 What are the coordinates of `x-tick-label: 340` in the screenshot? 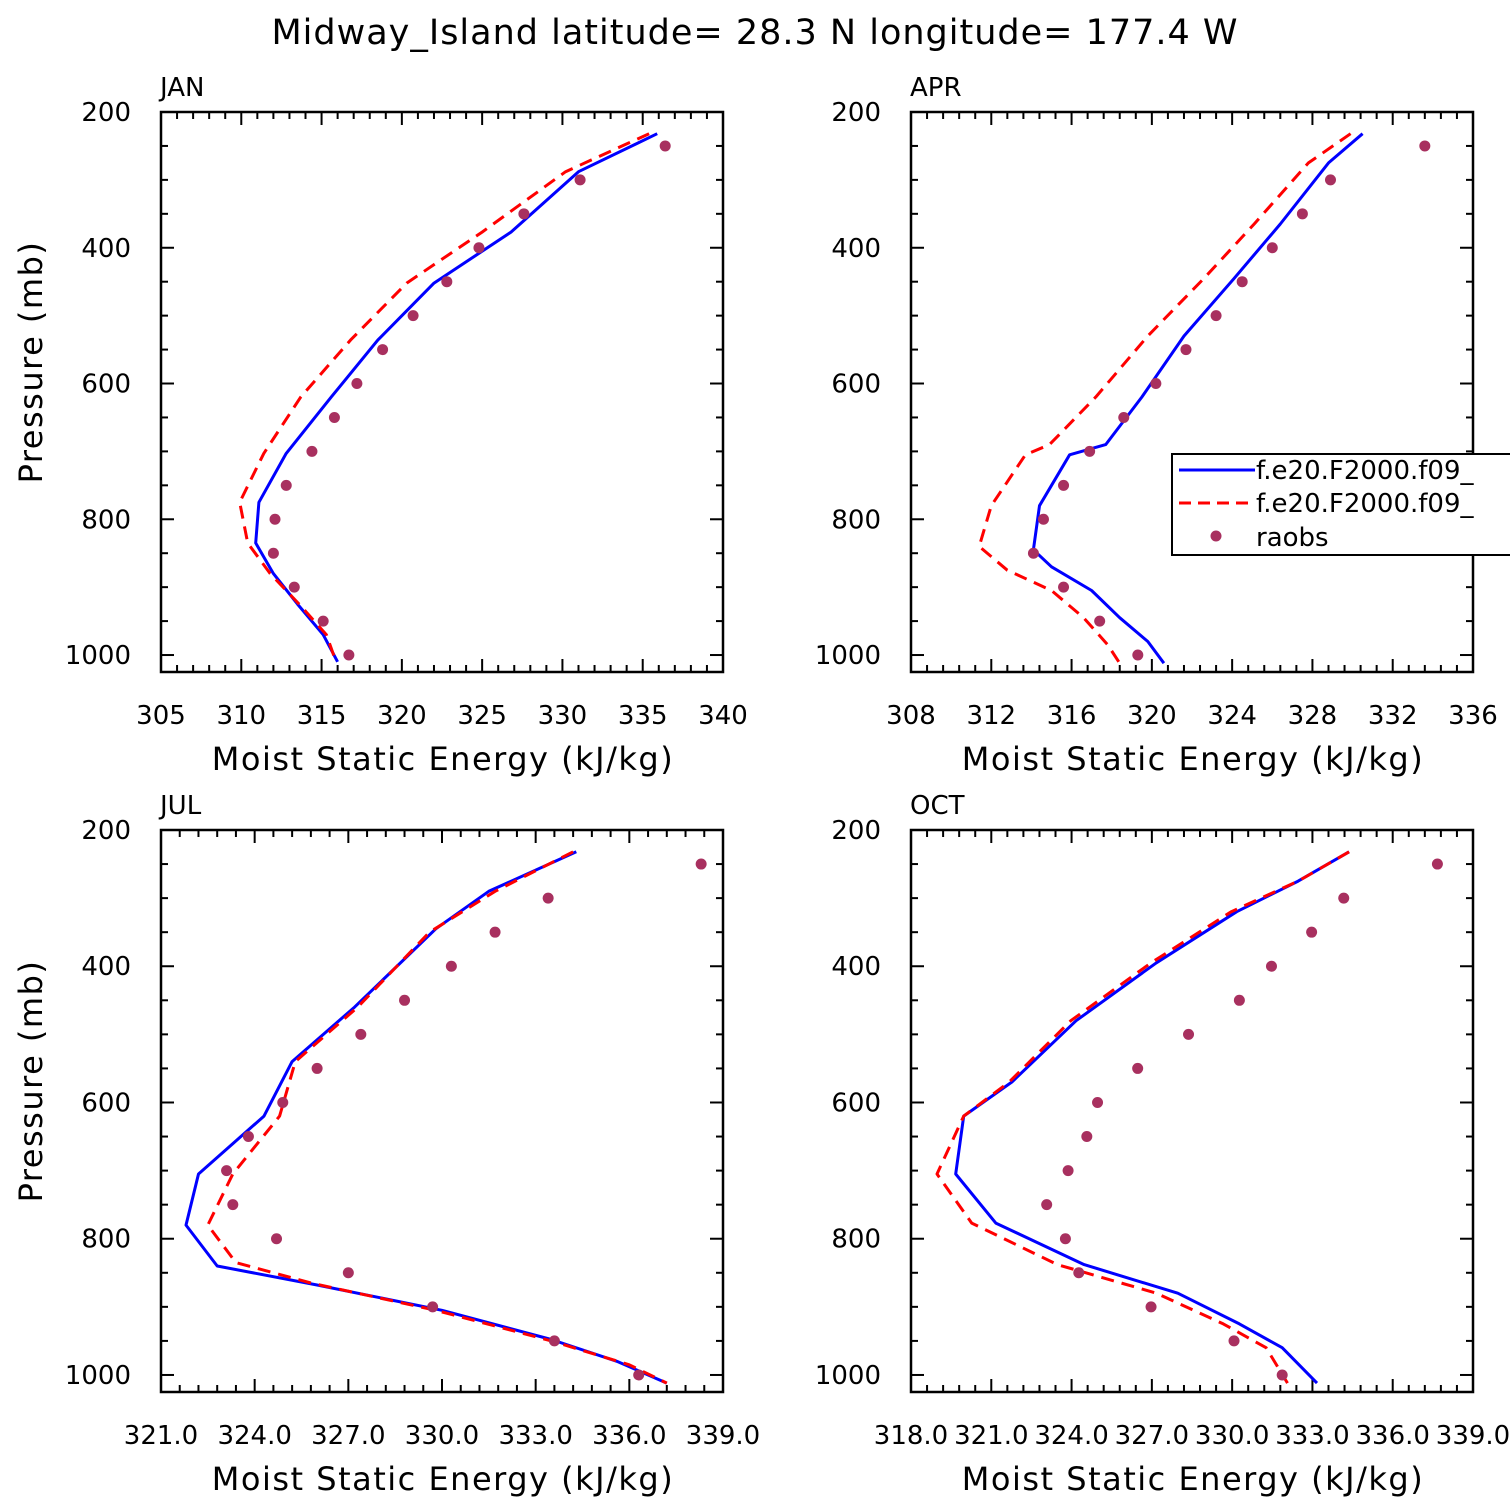 It's located at (723, 716).